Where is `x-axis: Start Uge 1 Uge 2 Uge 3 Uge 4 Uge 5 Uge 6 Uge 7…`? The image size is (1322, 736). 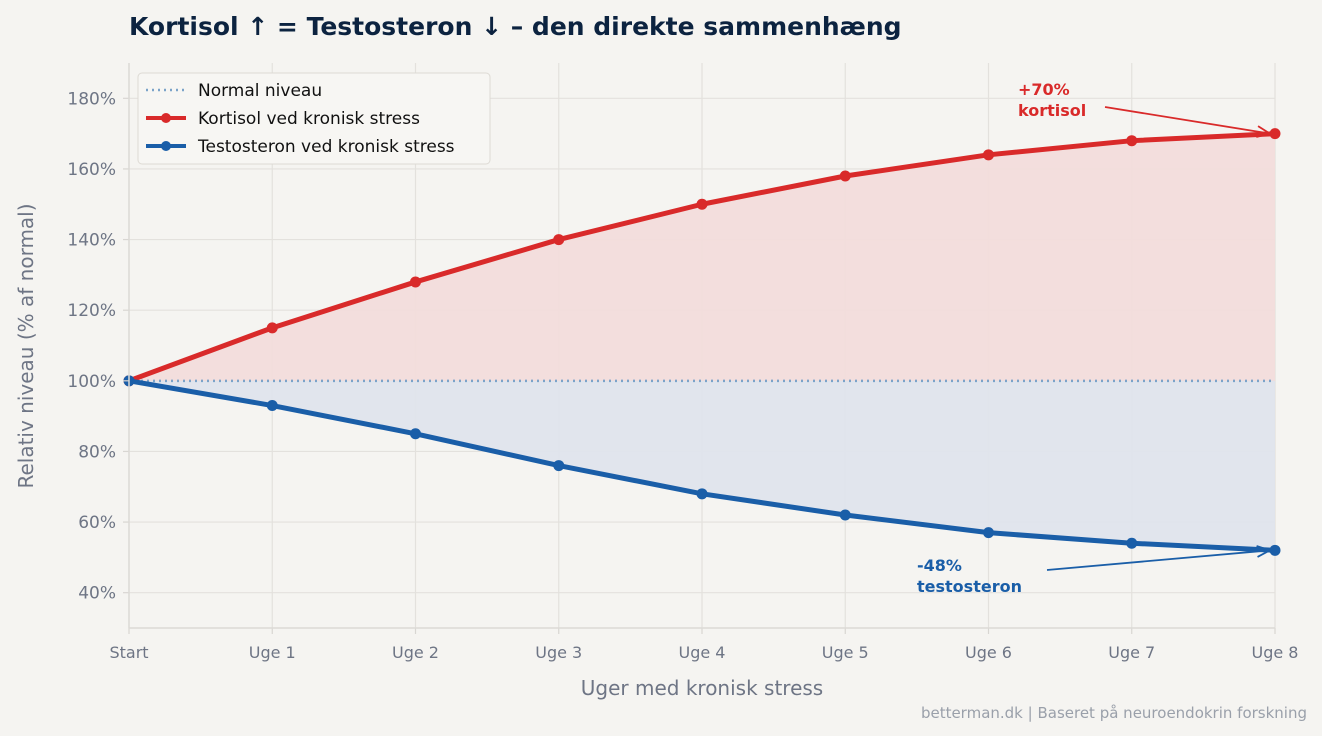 x-axis: Start Uge 1 Uge 2 Uge 3 Uge 4 Uge 5 Uge 6 Uge 7… is located at coordinates (704, 644).